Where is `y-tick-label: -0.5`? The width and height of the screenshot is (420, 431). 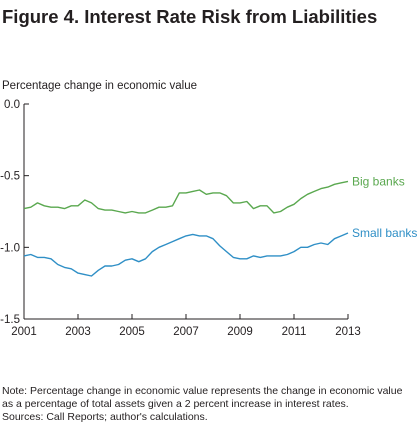
y-tick-label: -0.5 is located at coordinates (10, 177).